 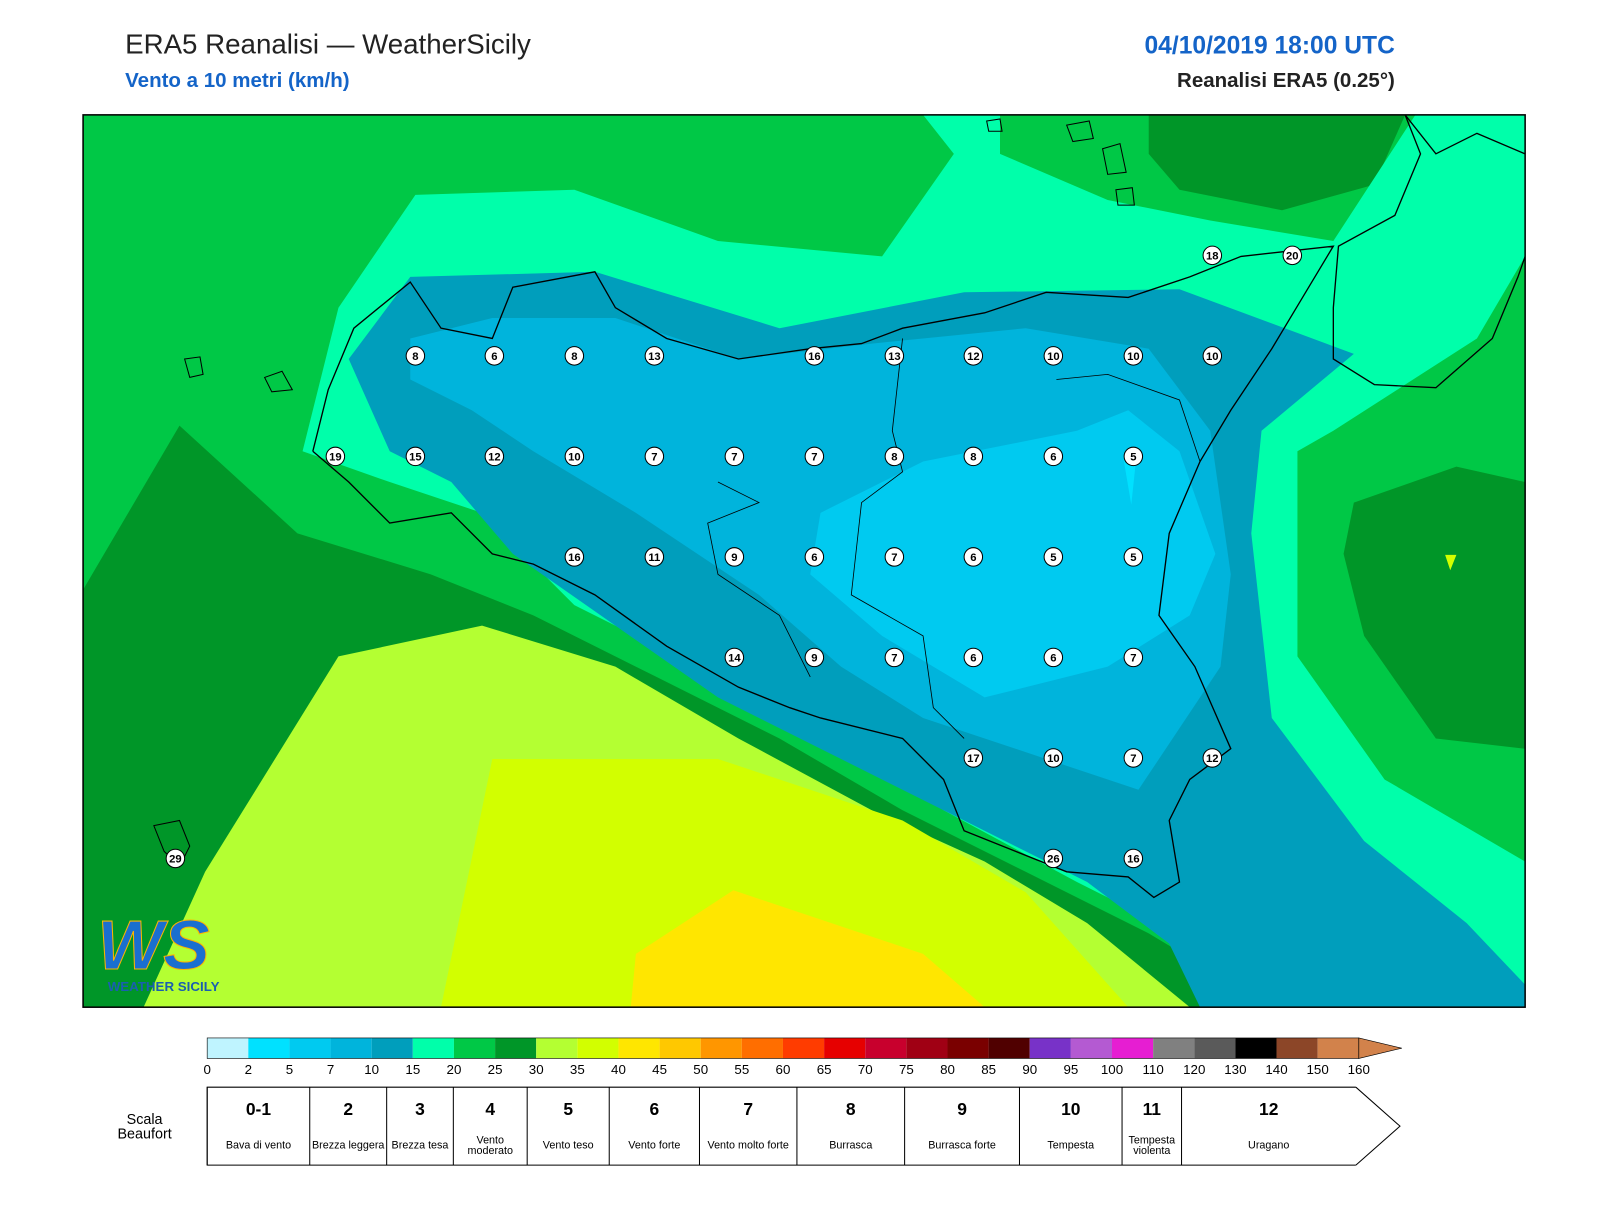 I want to click on colorbar-tick-label: 90, so click(x=1029, y=1069).